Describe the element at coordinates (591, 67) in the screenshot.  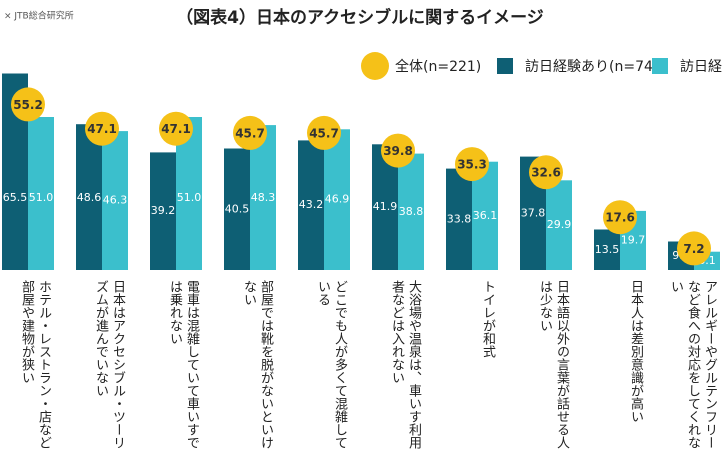
I see `legend-label: 訪日経験あり(n=74)` at that location.